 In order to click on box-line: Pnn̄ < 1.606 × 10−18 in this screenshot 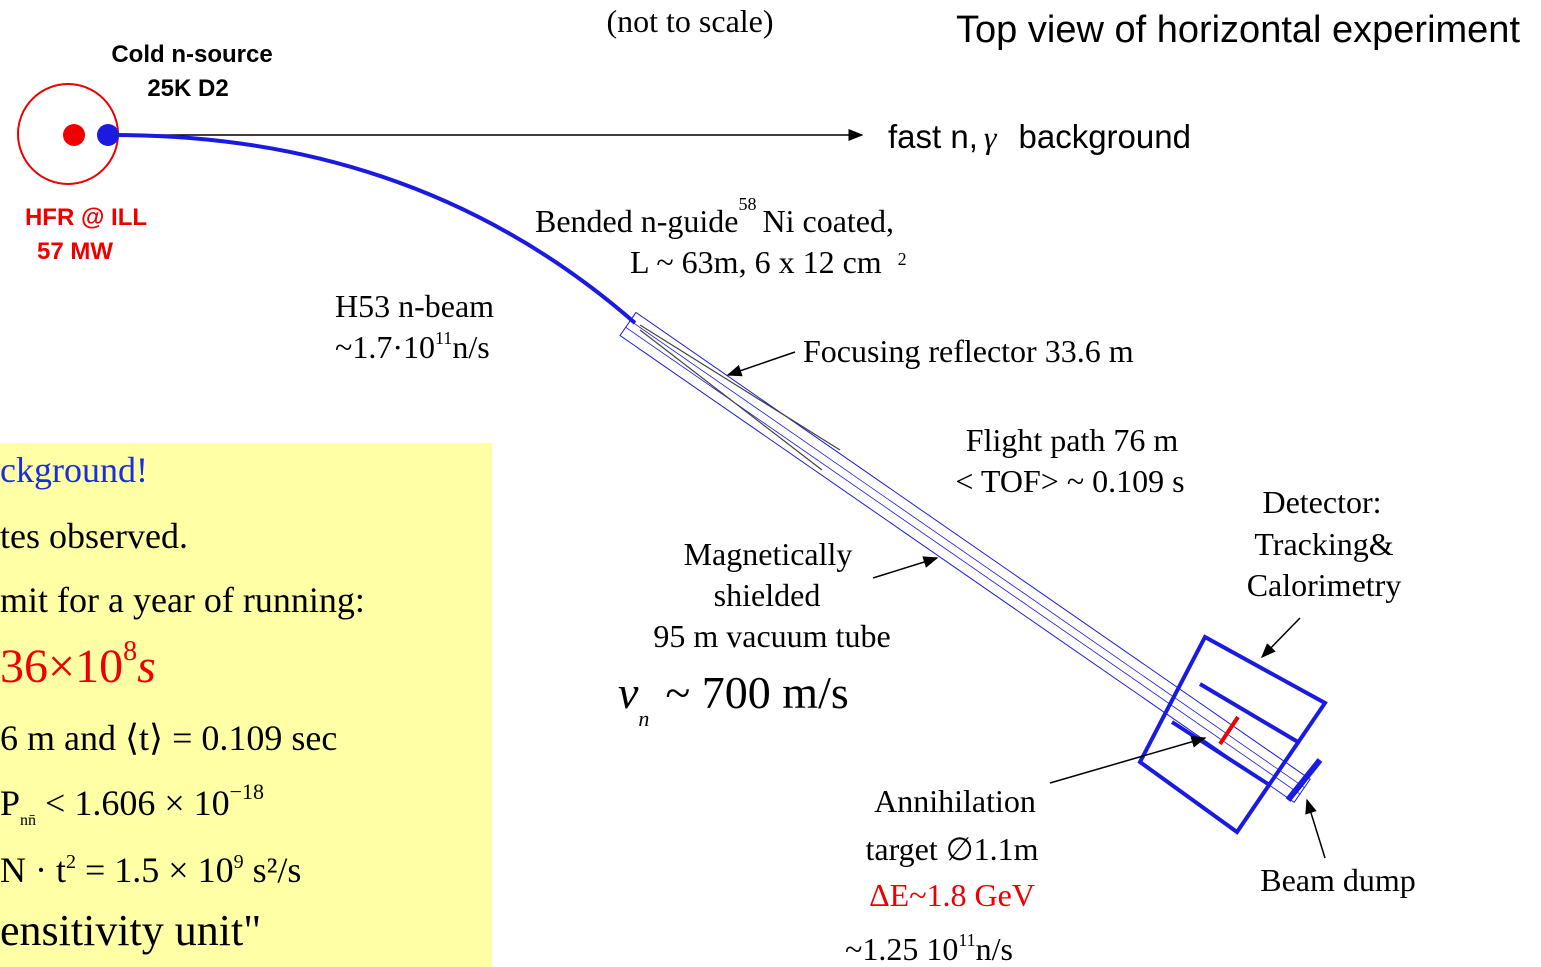, I will do `click(132, 804)`.